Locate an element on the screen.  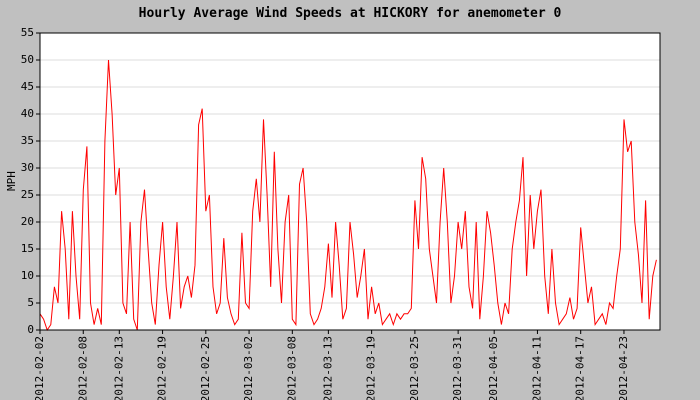
x-tick-label: 2012-02-08 is located at coordinates (82, 368).